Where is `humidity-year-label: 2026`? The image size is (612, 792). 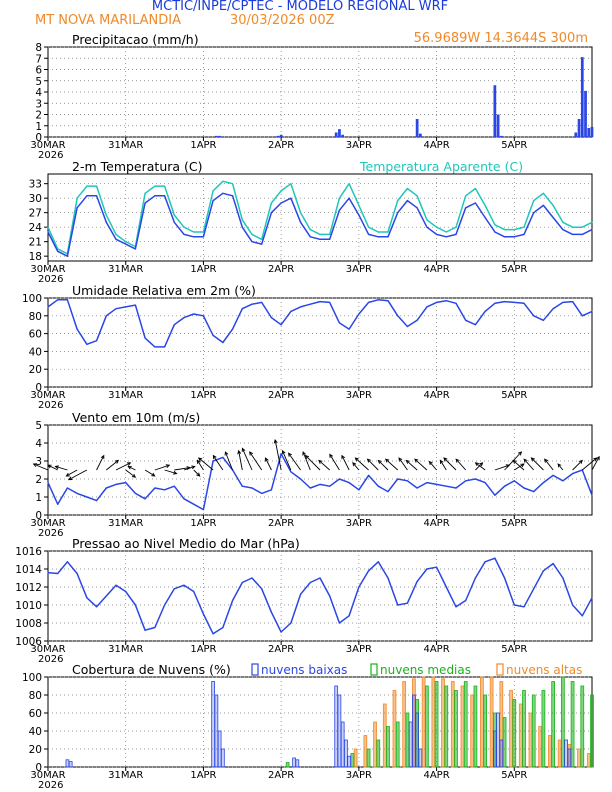 humidity-year-label: 2026 is located at coordinates (50, 405).